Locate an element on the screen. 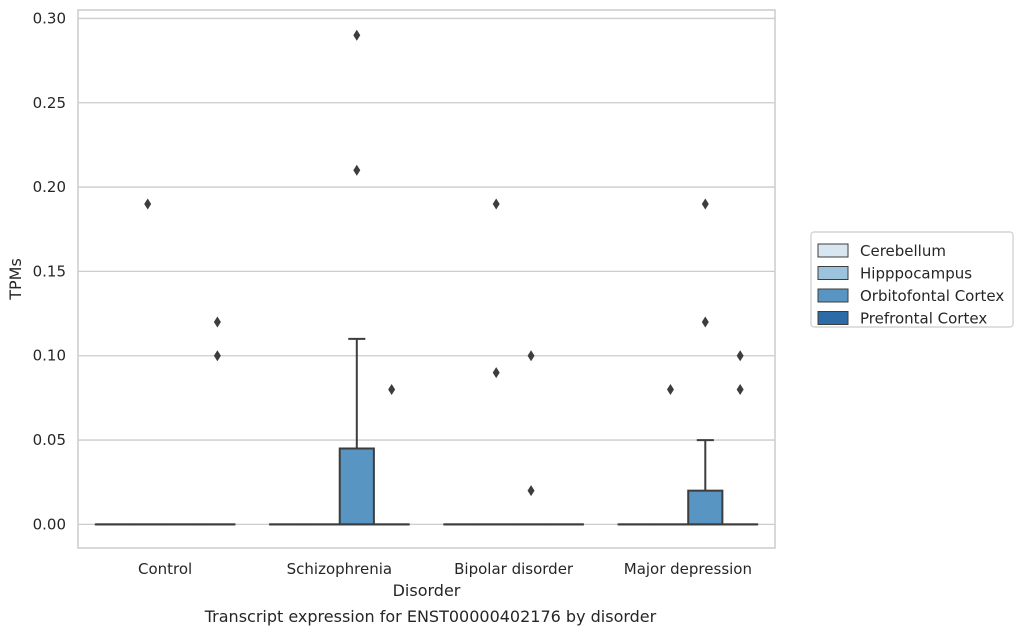  y-tick-label: 0.00 is located at coordinates (49, 524).